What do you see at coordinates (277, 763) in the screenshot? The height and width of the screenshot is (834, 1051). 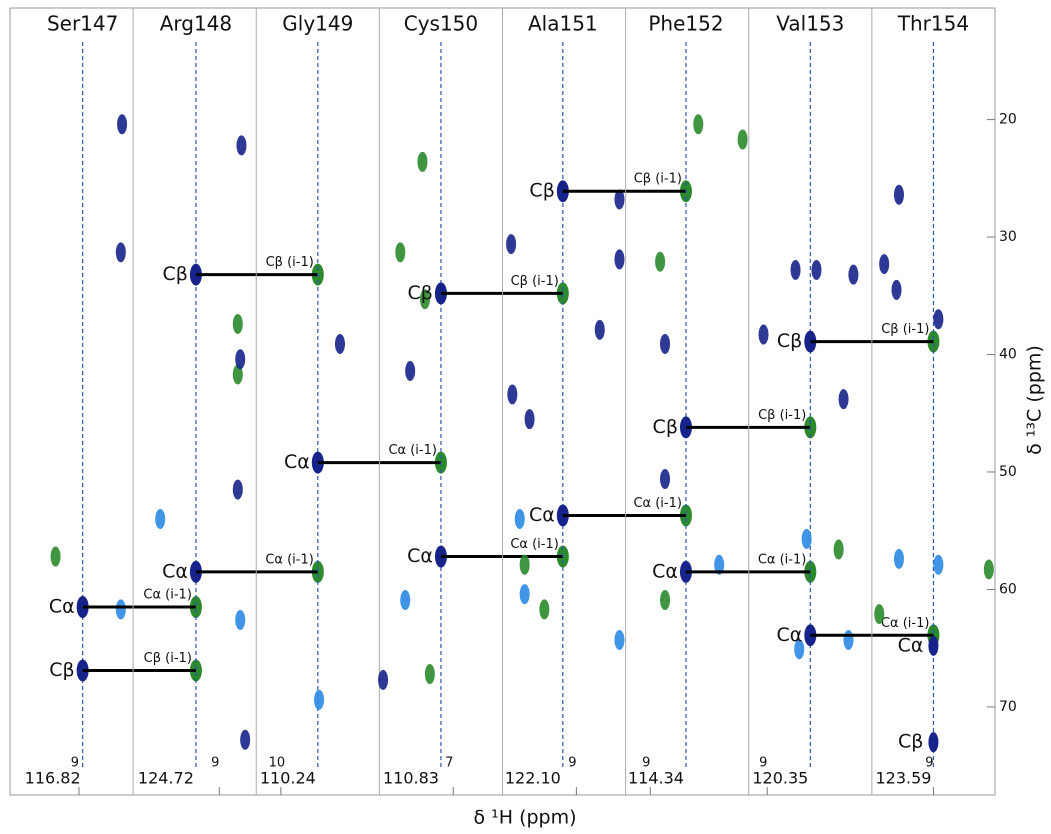 I see `x-tick-label: 10` at bounding box center [277, 763].